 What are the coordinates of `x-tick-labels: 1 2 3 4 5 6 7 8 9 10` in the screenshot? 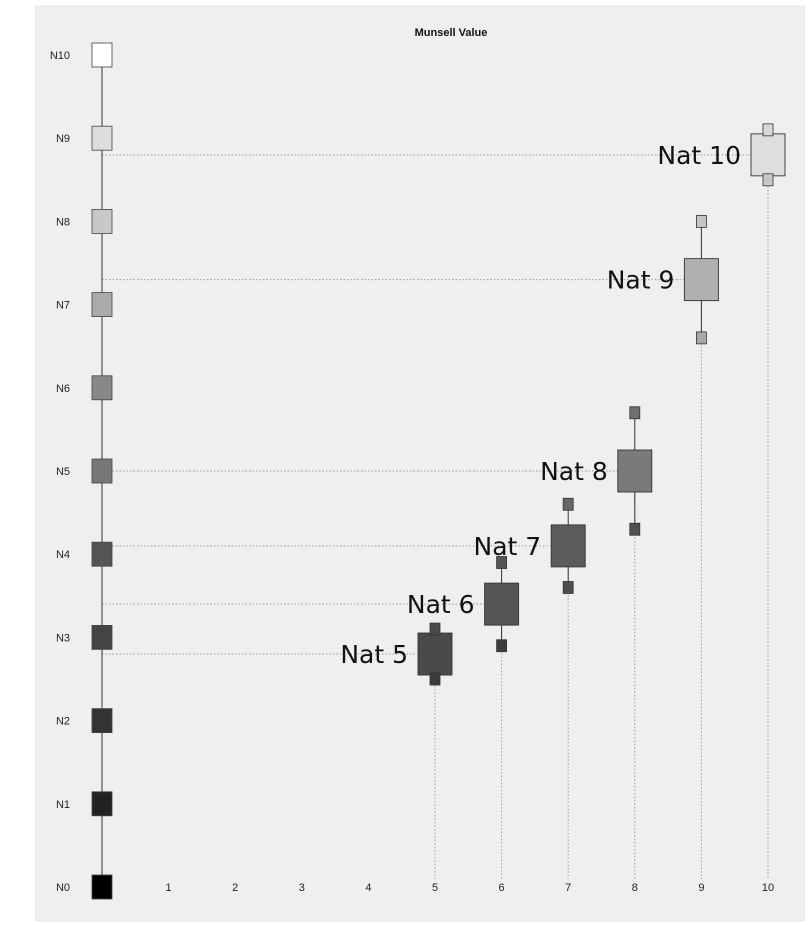 It's located at (470, 888).